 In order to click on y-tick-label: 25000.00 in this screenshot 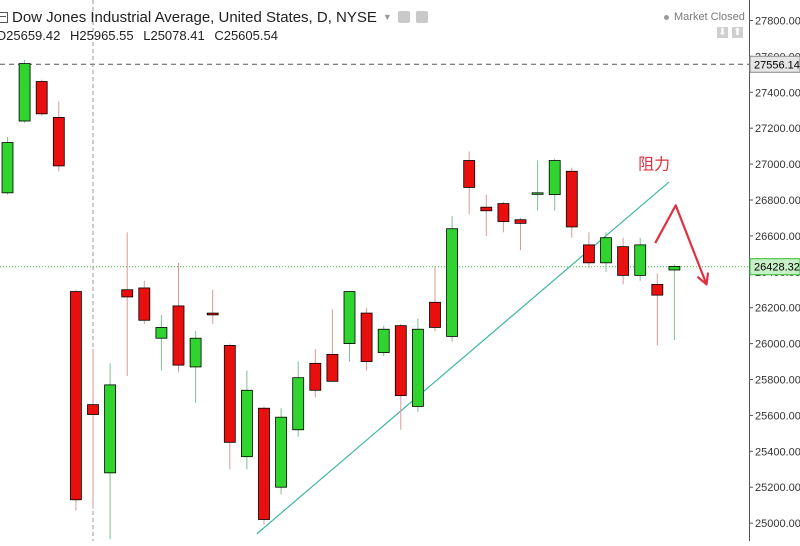, I will do `click(777, 524)`.